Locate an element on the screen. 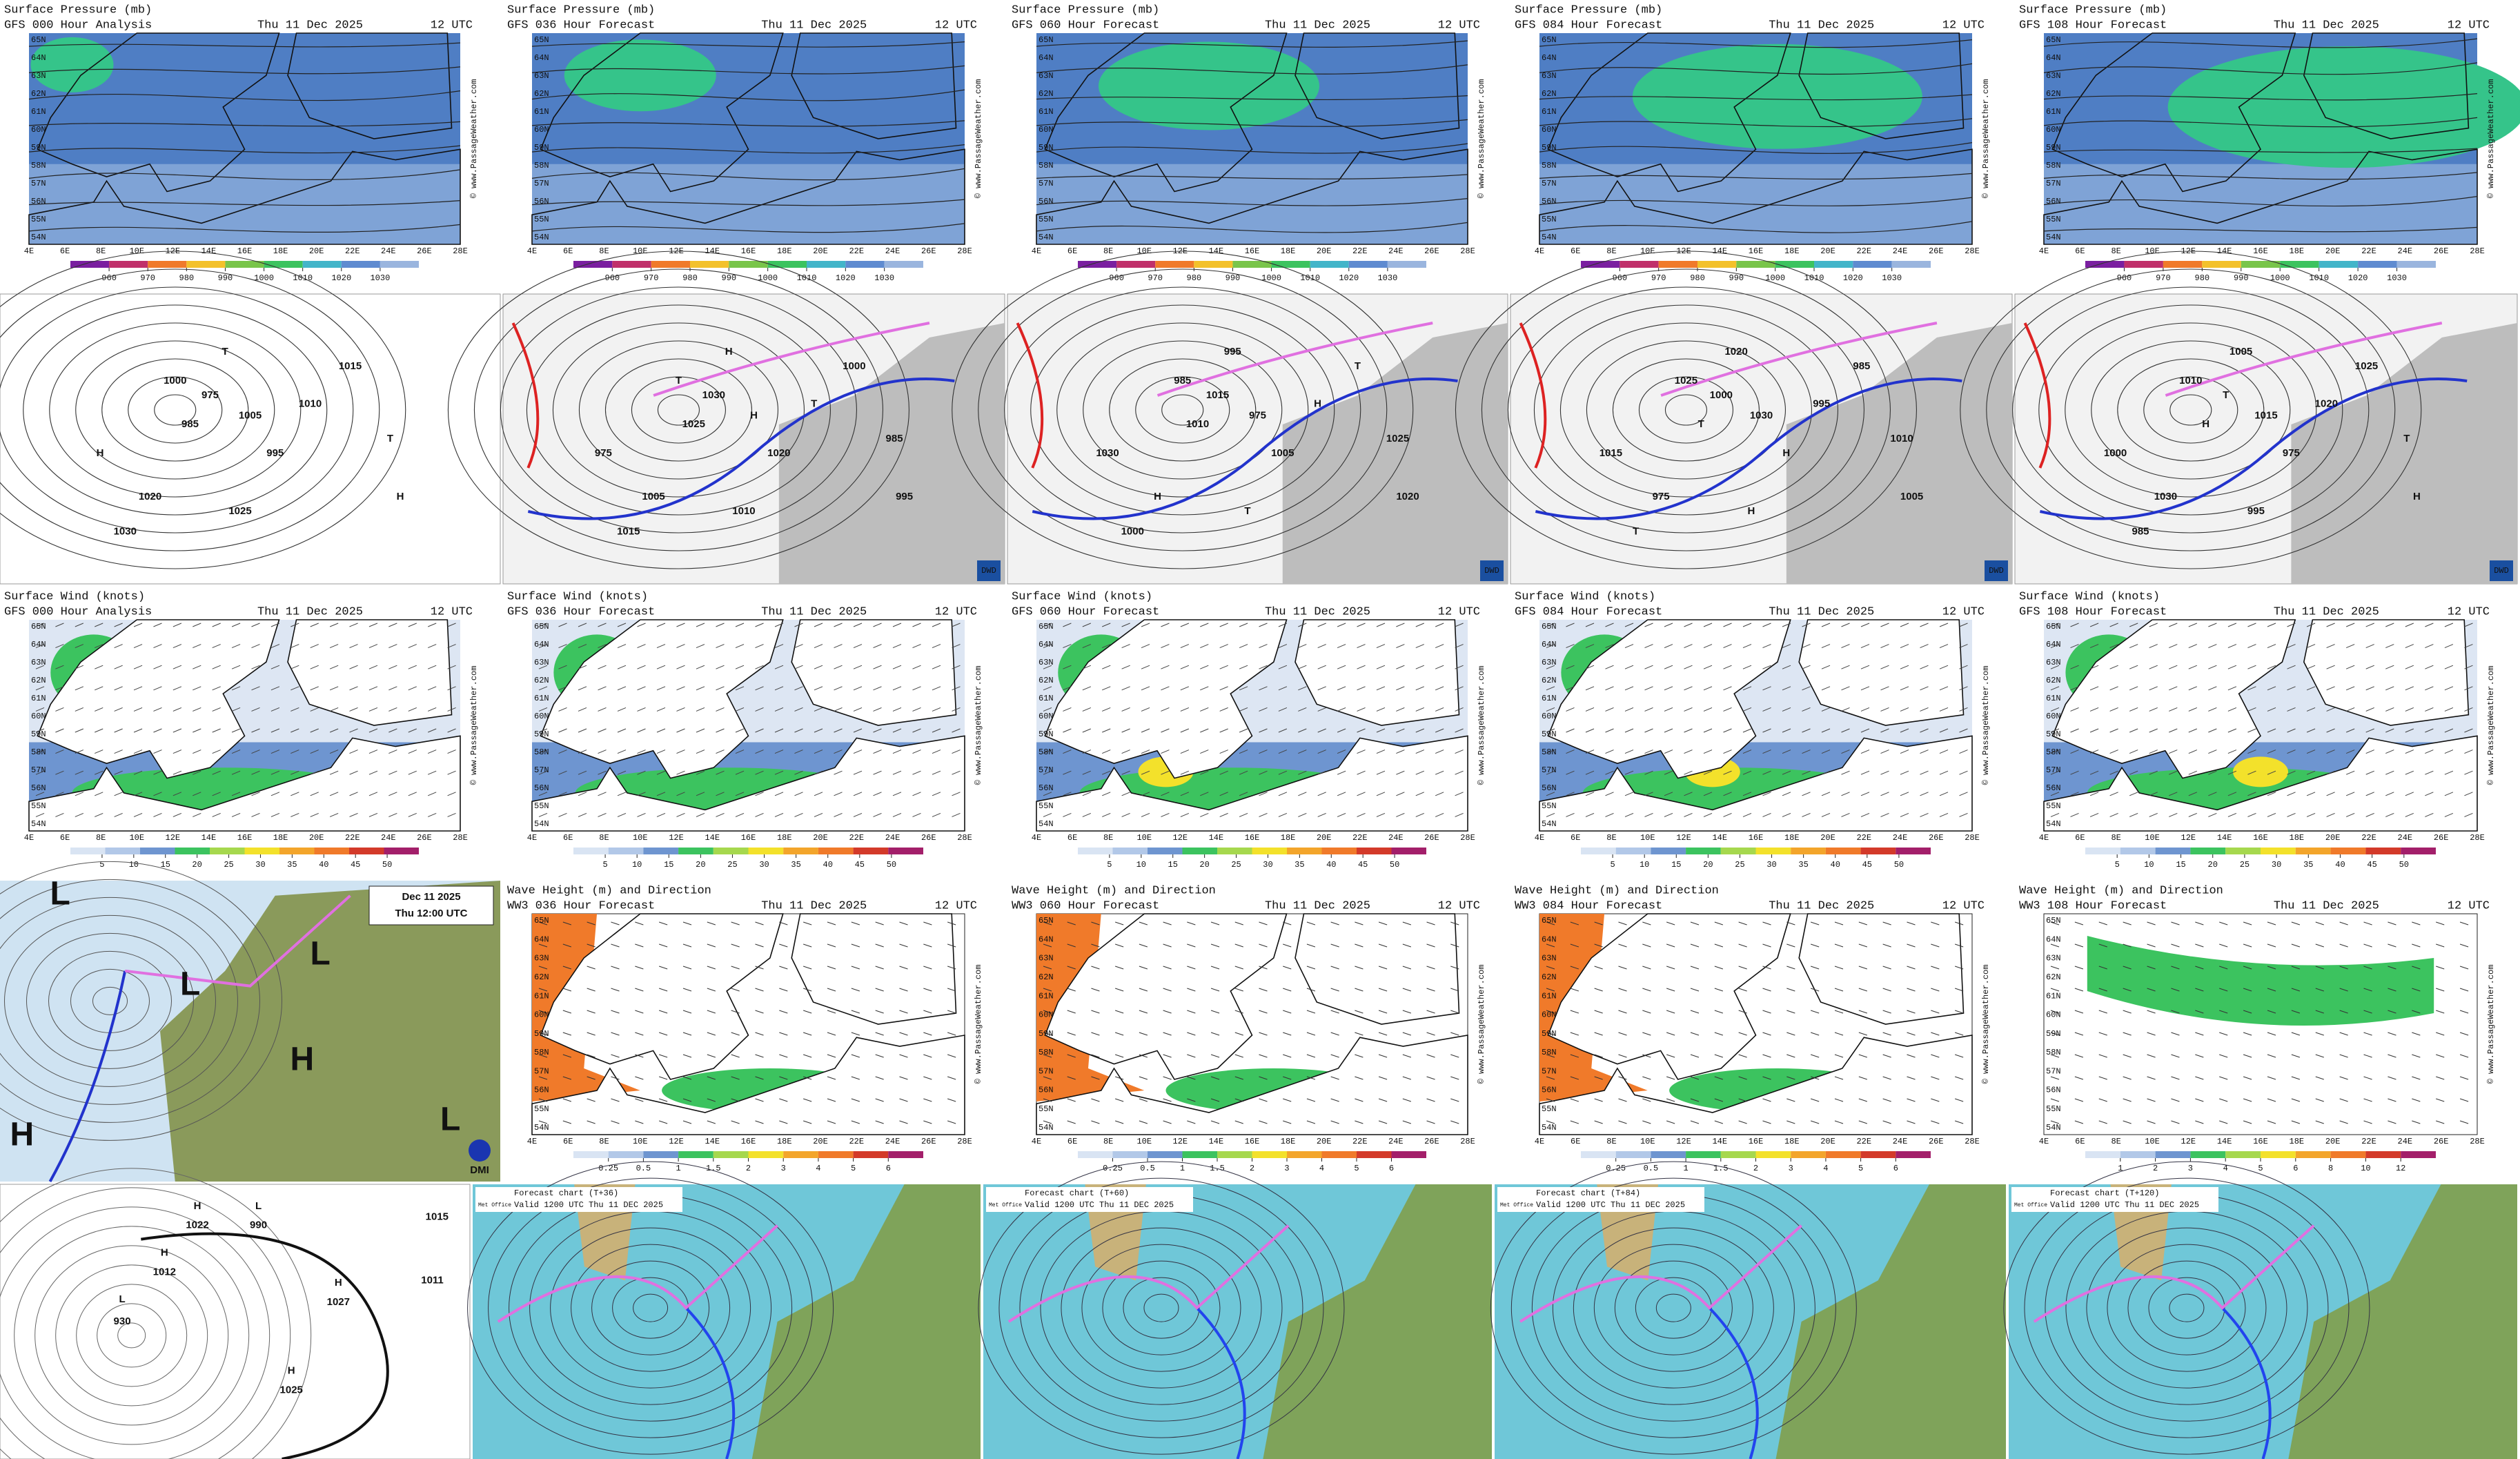 The width and height of the screenshot is (2520, 1459). panel-time: 12 UTC is located at coordinates (1963, 905).